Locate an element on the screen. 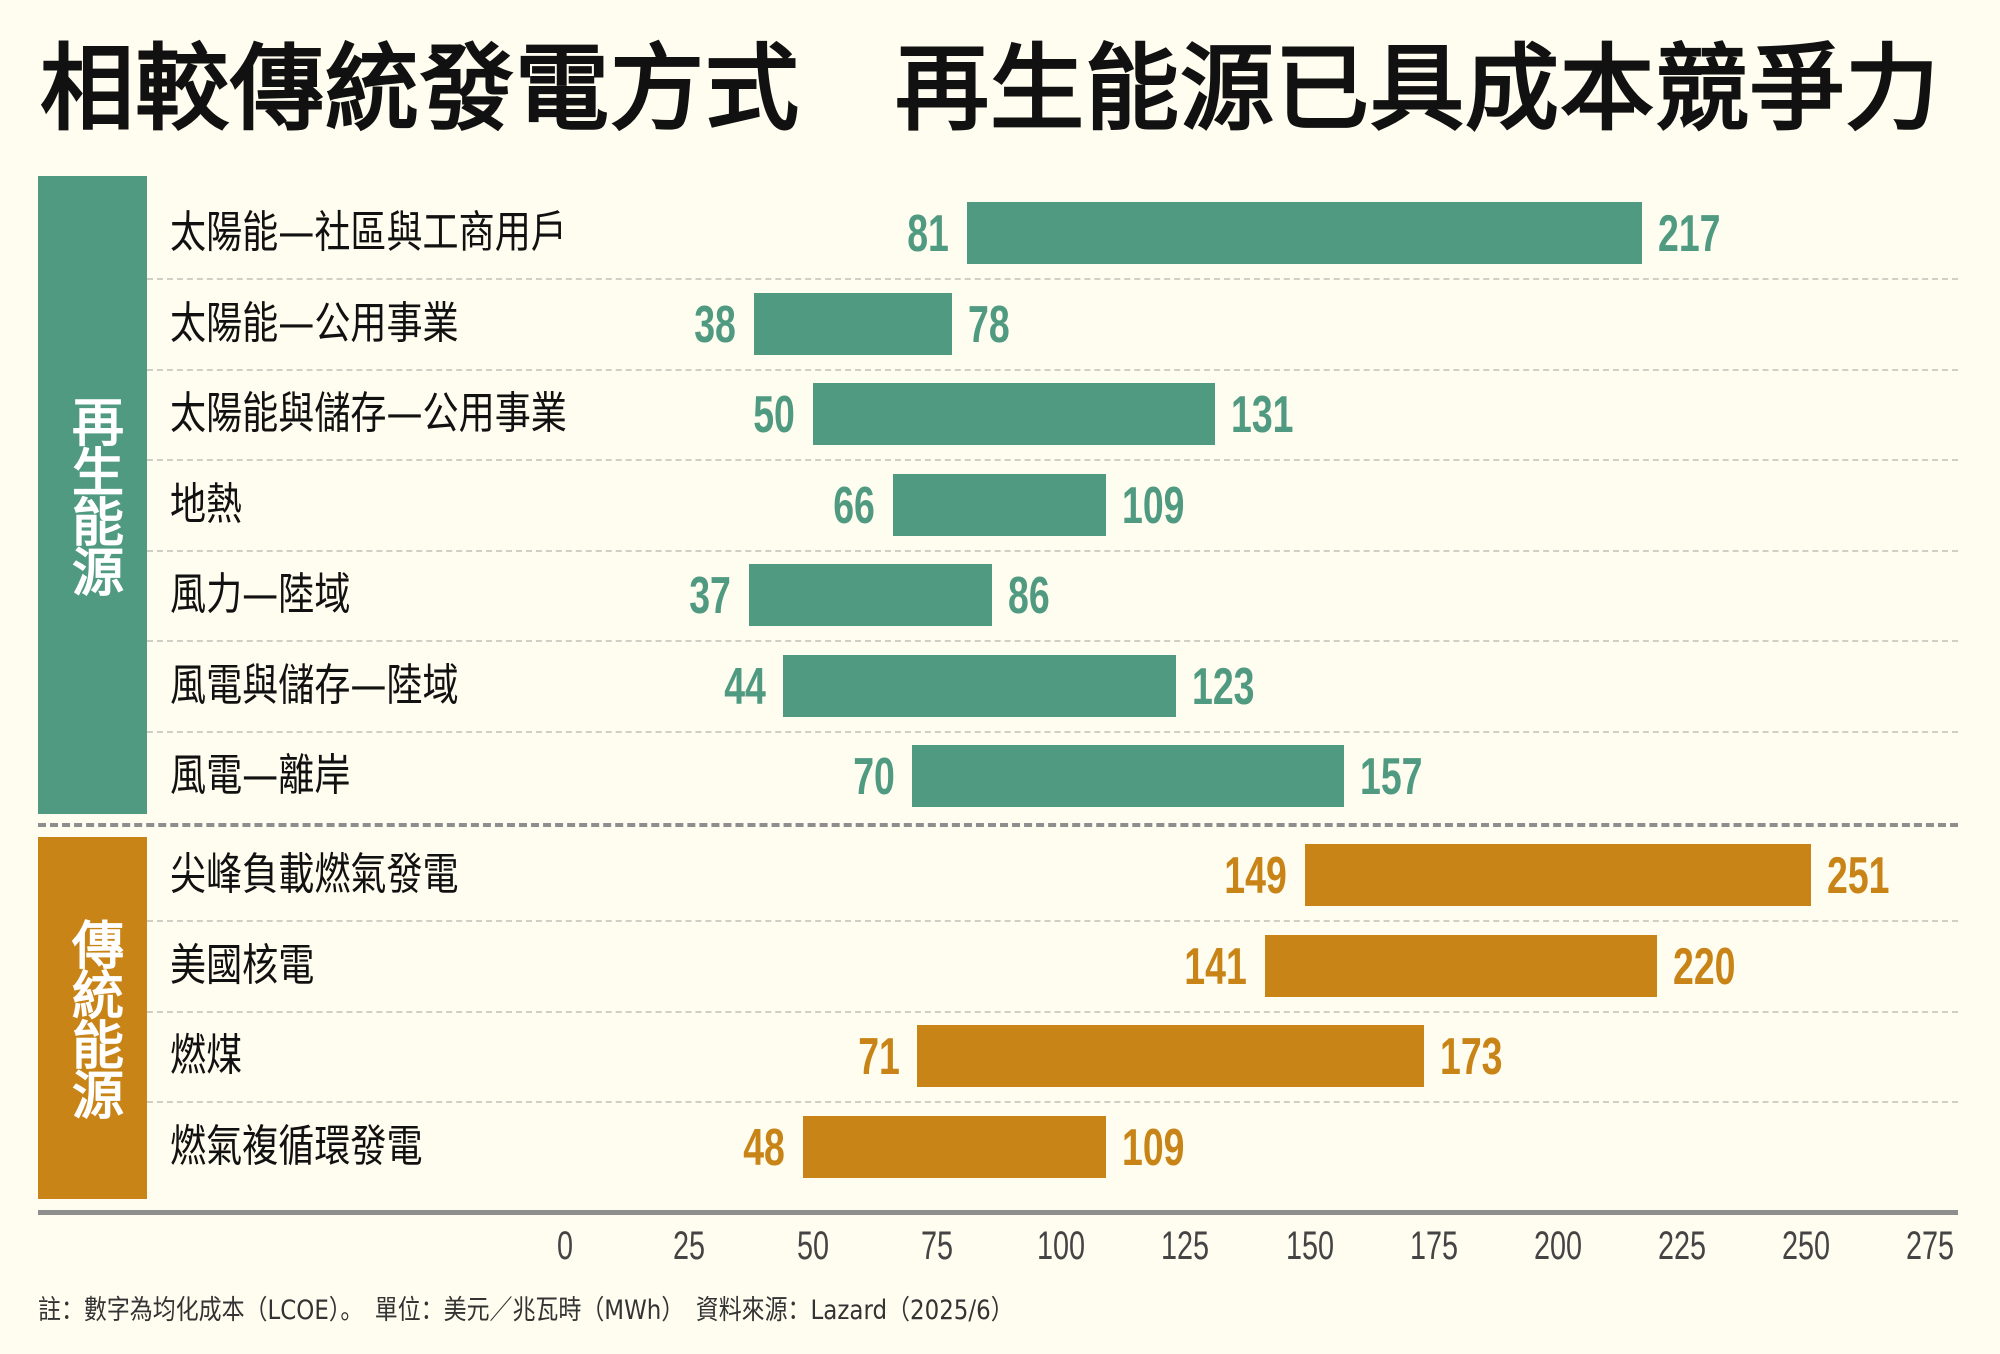 Image resolution: width=2000 pixels, height=1354 pixels. low-value-label: 50 is located at coordinates (774, 415).